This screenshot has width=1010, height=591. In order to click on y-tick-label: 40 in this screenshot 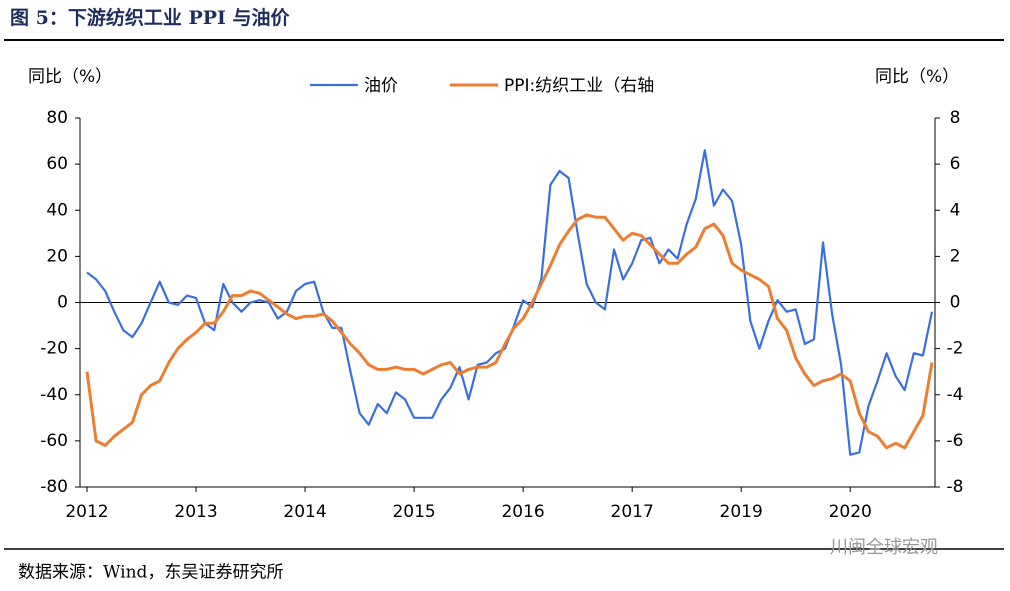, I will do `click(57, 210)`.